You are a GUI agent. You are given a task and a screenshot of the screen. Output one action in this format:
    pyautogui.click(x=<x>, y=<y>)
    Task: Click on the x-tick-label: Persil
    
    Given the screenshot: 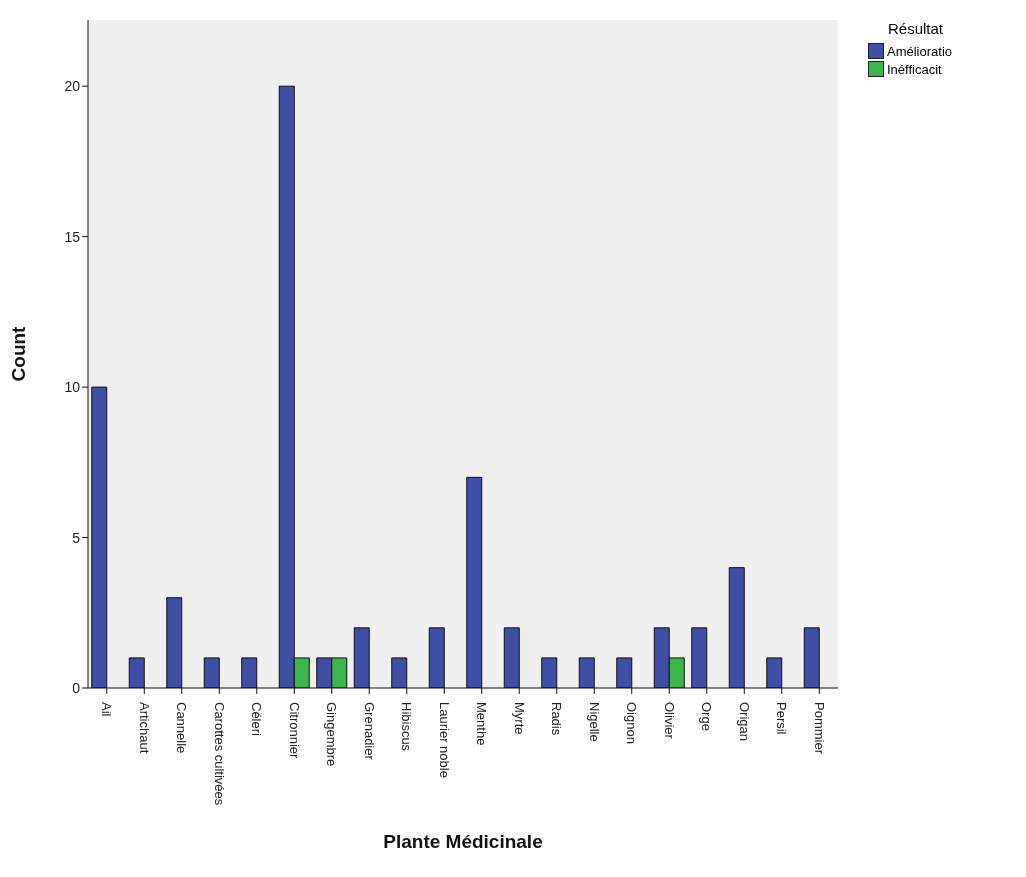 What is the action you would take?
    pyautogui.click(x=782, y=718)
    